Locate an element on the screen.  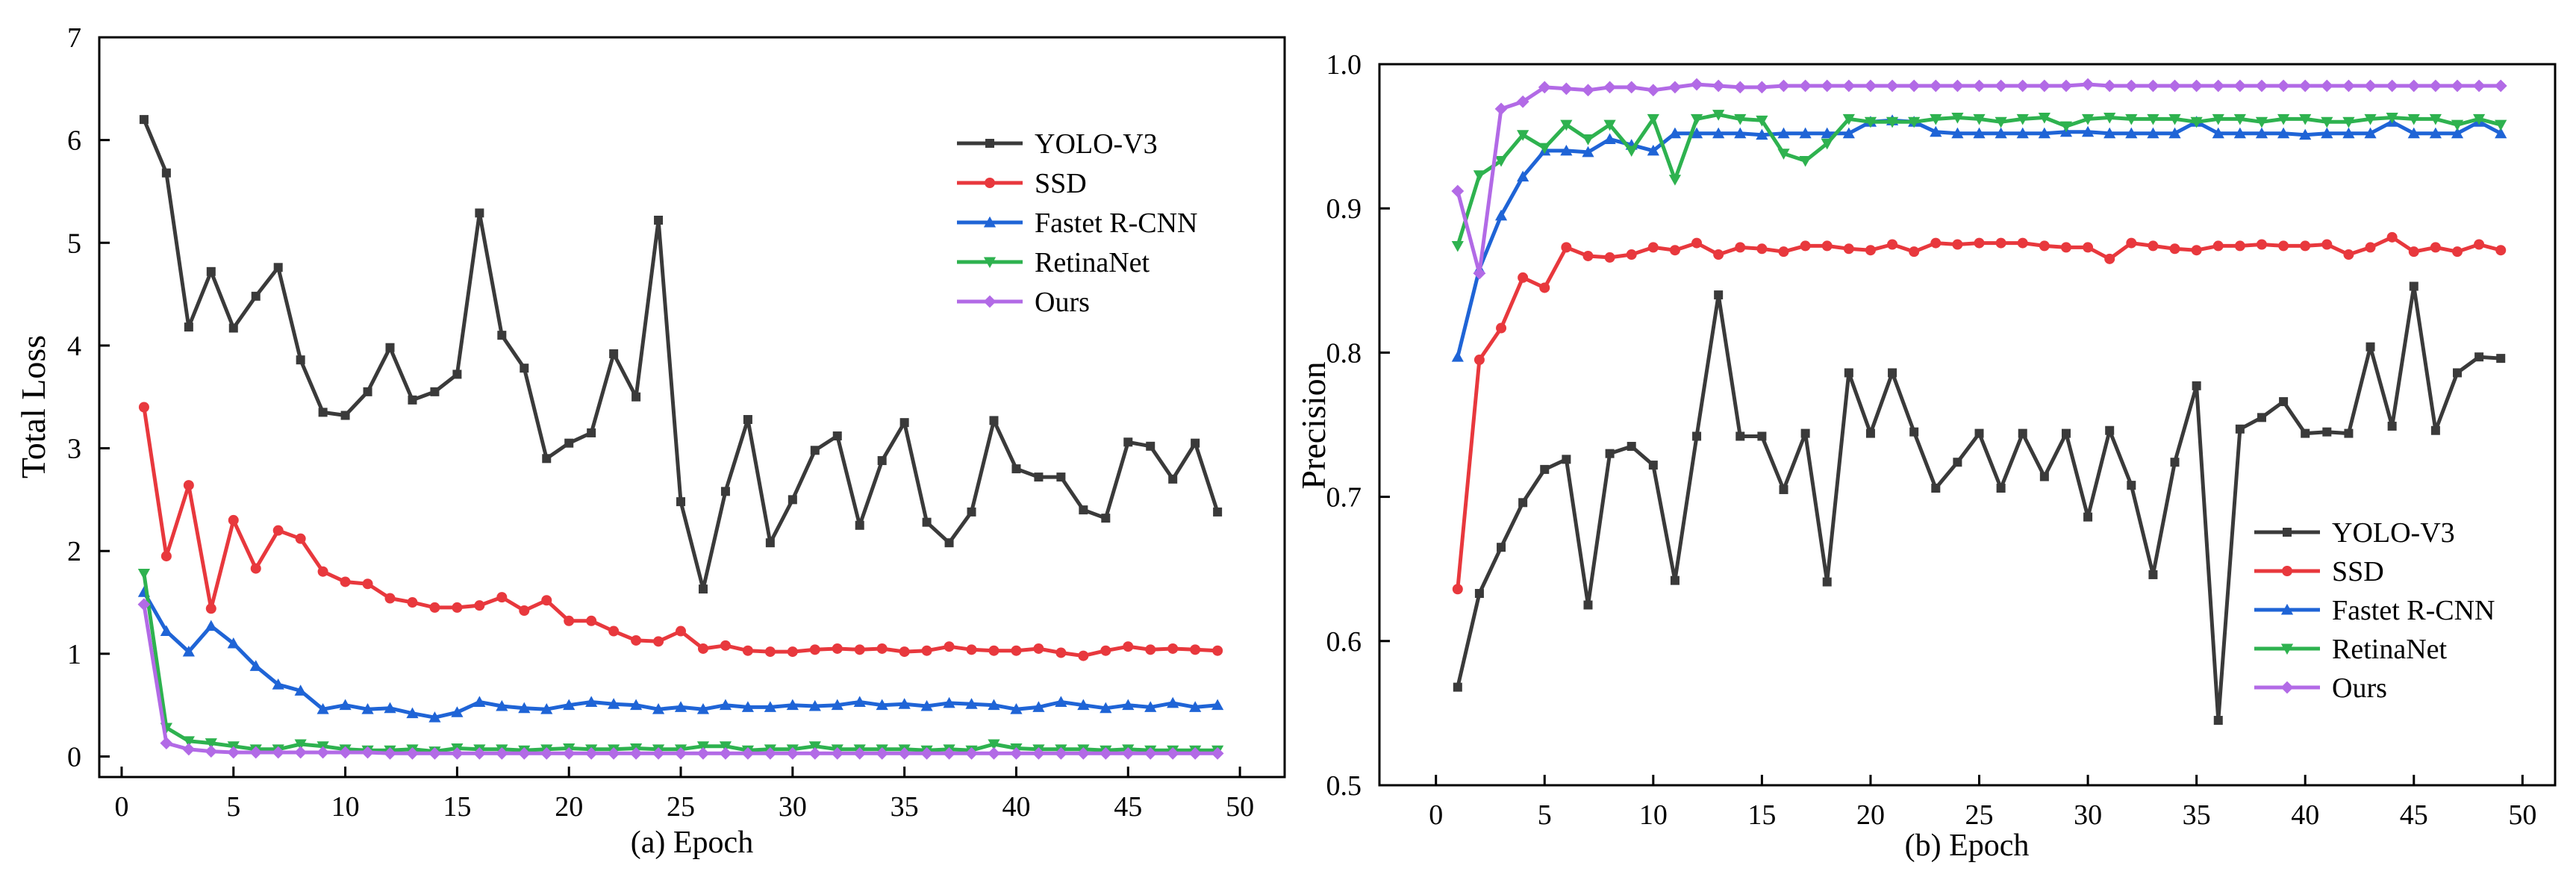
loss-y-axis-label: Total Loss is located at coordinates (33, 406).